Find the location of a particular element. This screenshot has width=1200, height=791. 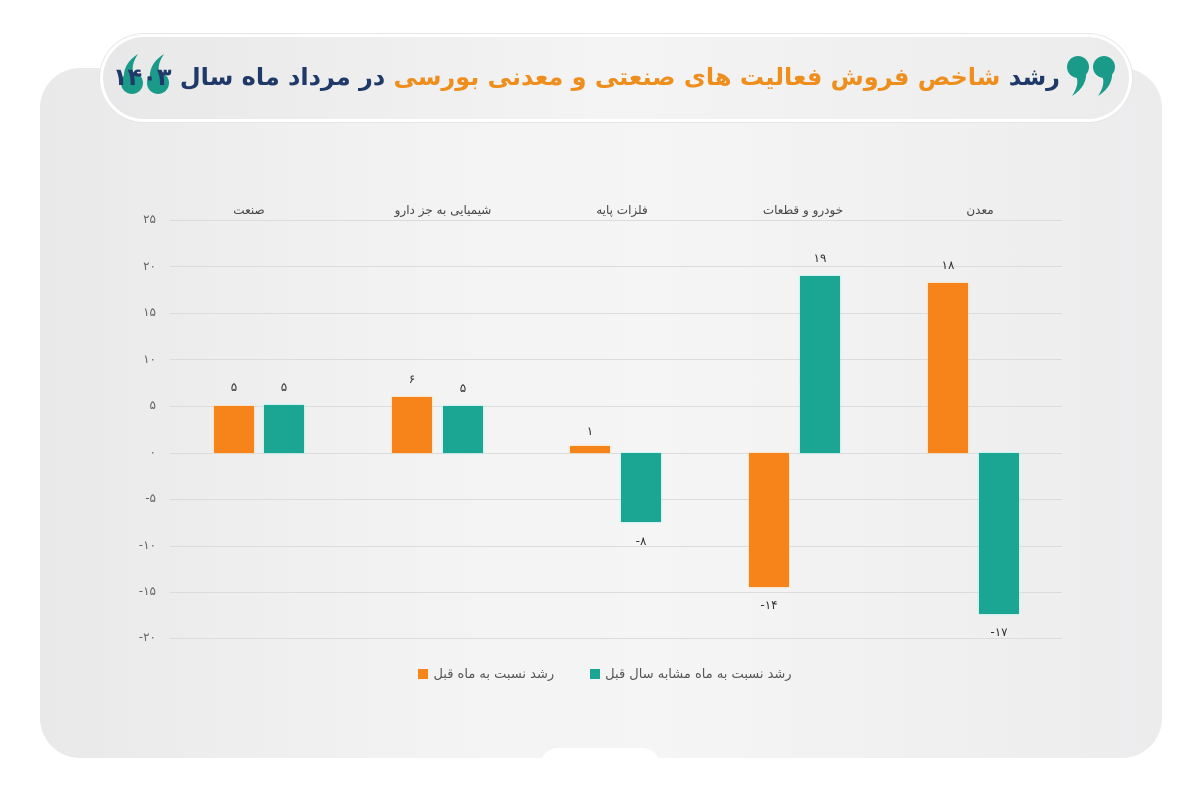

closing-quote-icon is located at coordinates (1091, 76).